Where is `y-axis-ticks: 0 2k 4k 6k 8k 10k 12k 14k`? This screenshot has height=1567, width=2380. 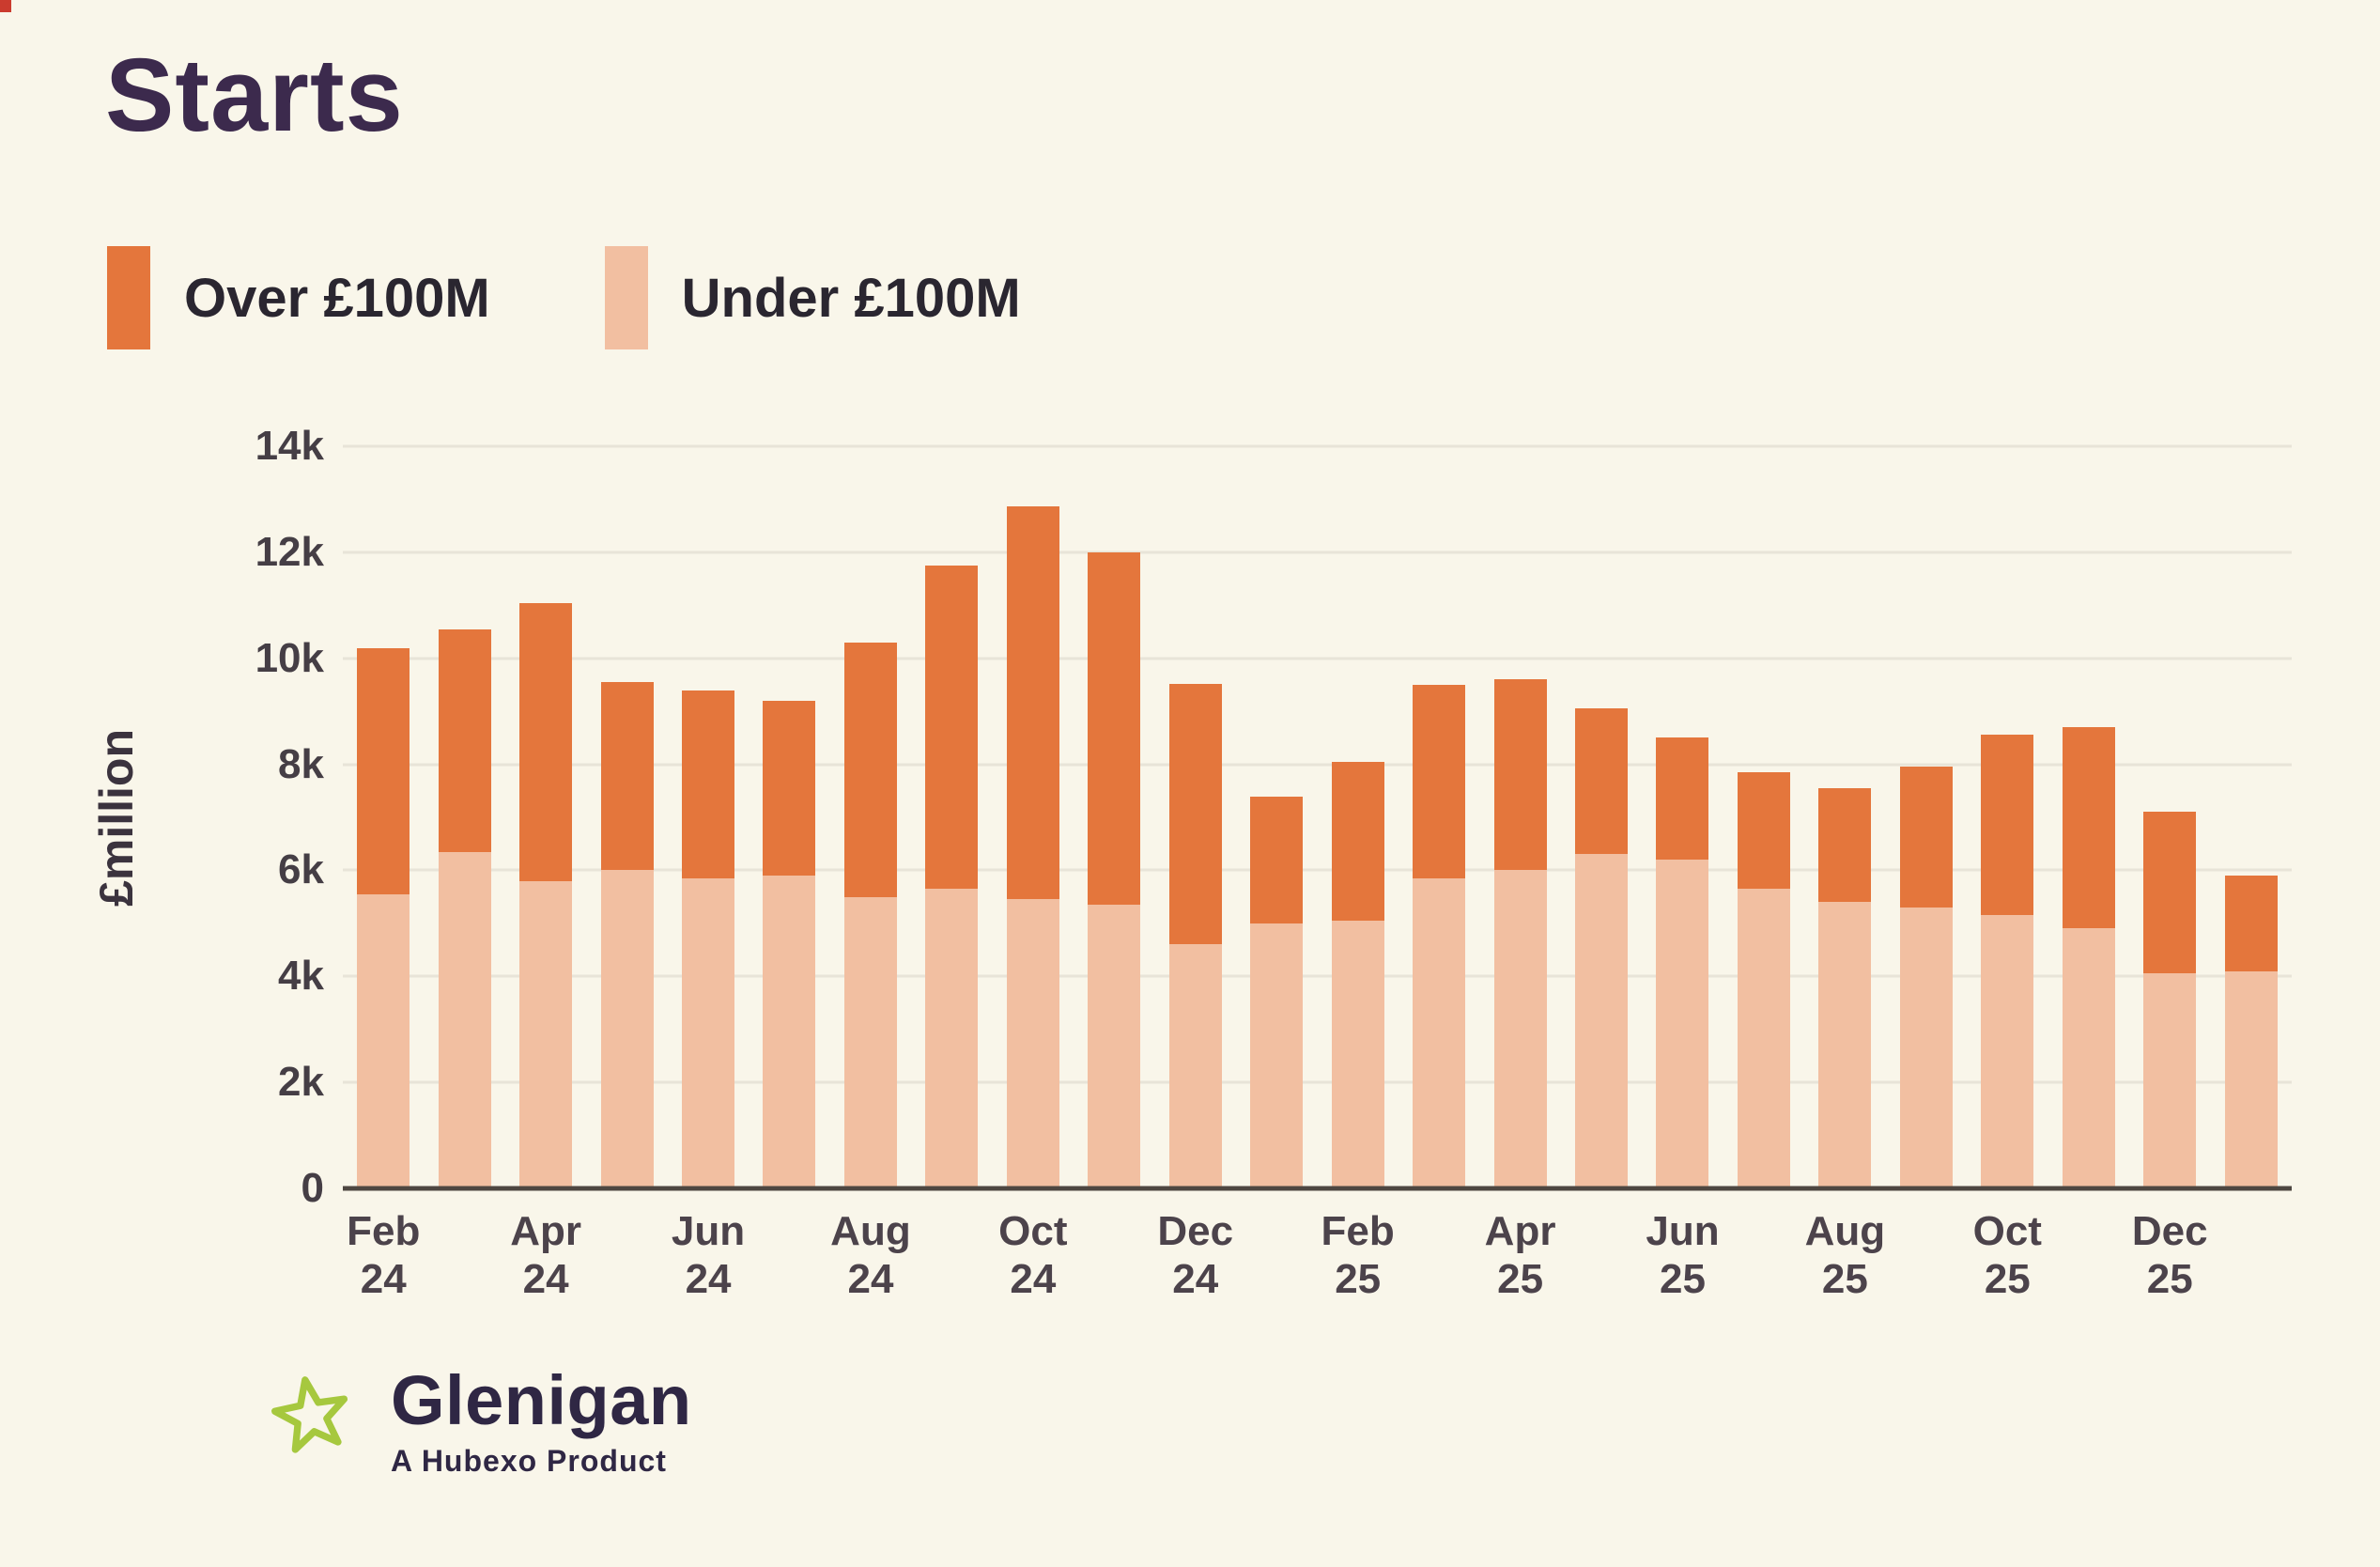
y-axis-ticks: 0 2k 4k 6k 8k 10k 12k 14k is located at coordinates (237, 818).